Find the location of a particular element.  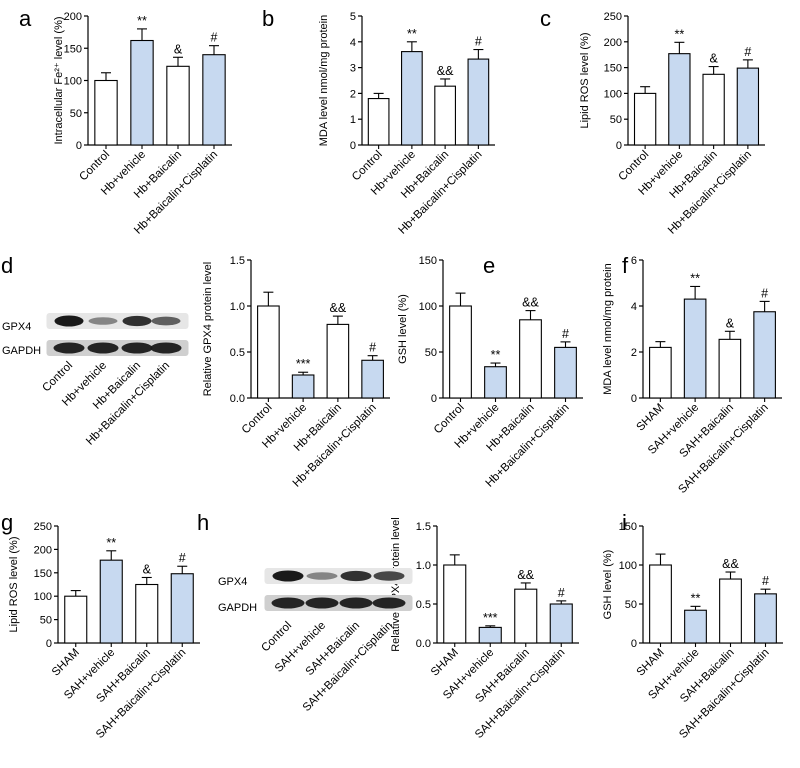

blot-strip-gpx4 is located at coordinates (338, 576).